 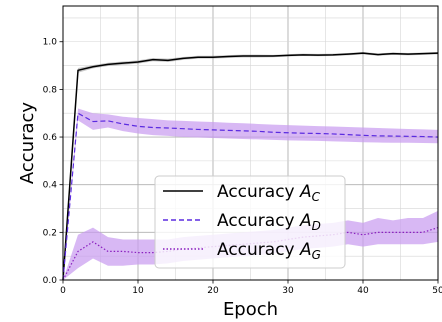 I want to click on y-tick-label: 1.0, so click(x=50, y=43).